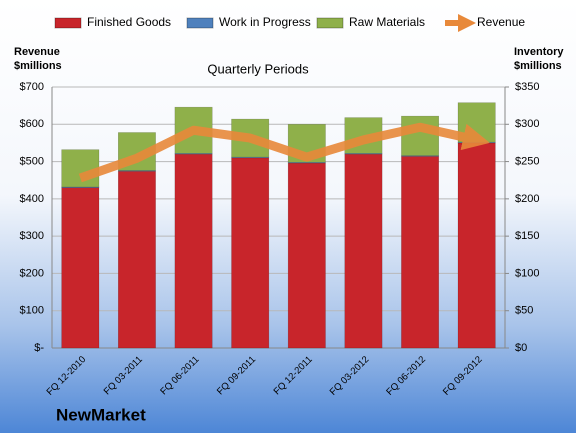 The width and height of the screenshot is (576, 433). Describe the element at coordinates (527, 124) in the screenshot. I see `y2-tick-label: $300` at that location.